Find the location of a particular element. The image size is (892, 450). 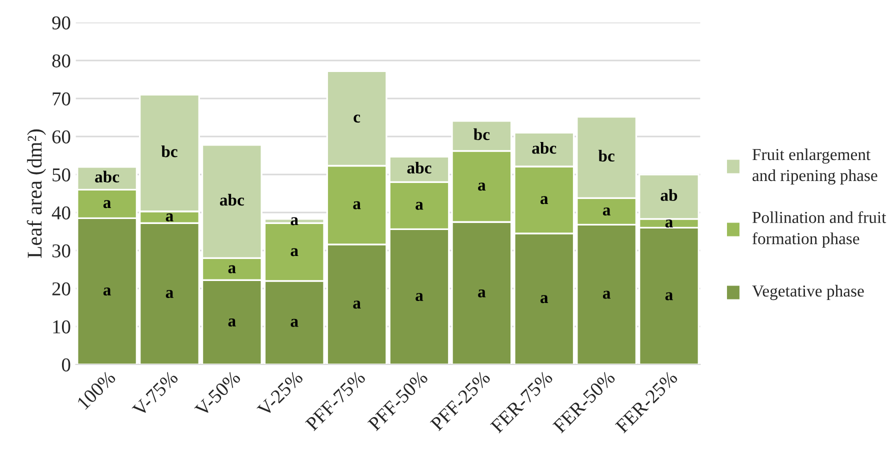

y-tick-label: 80 is located at coordinates (61, 61).